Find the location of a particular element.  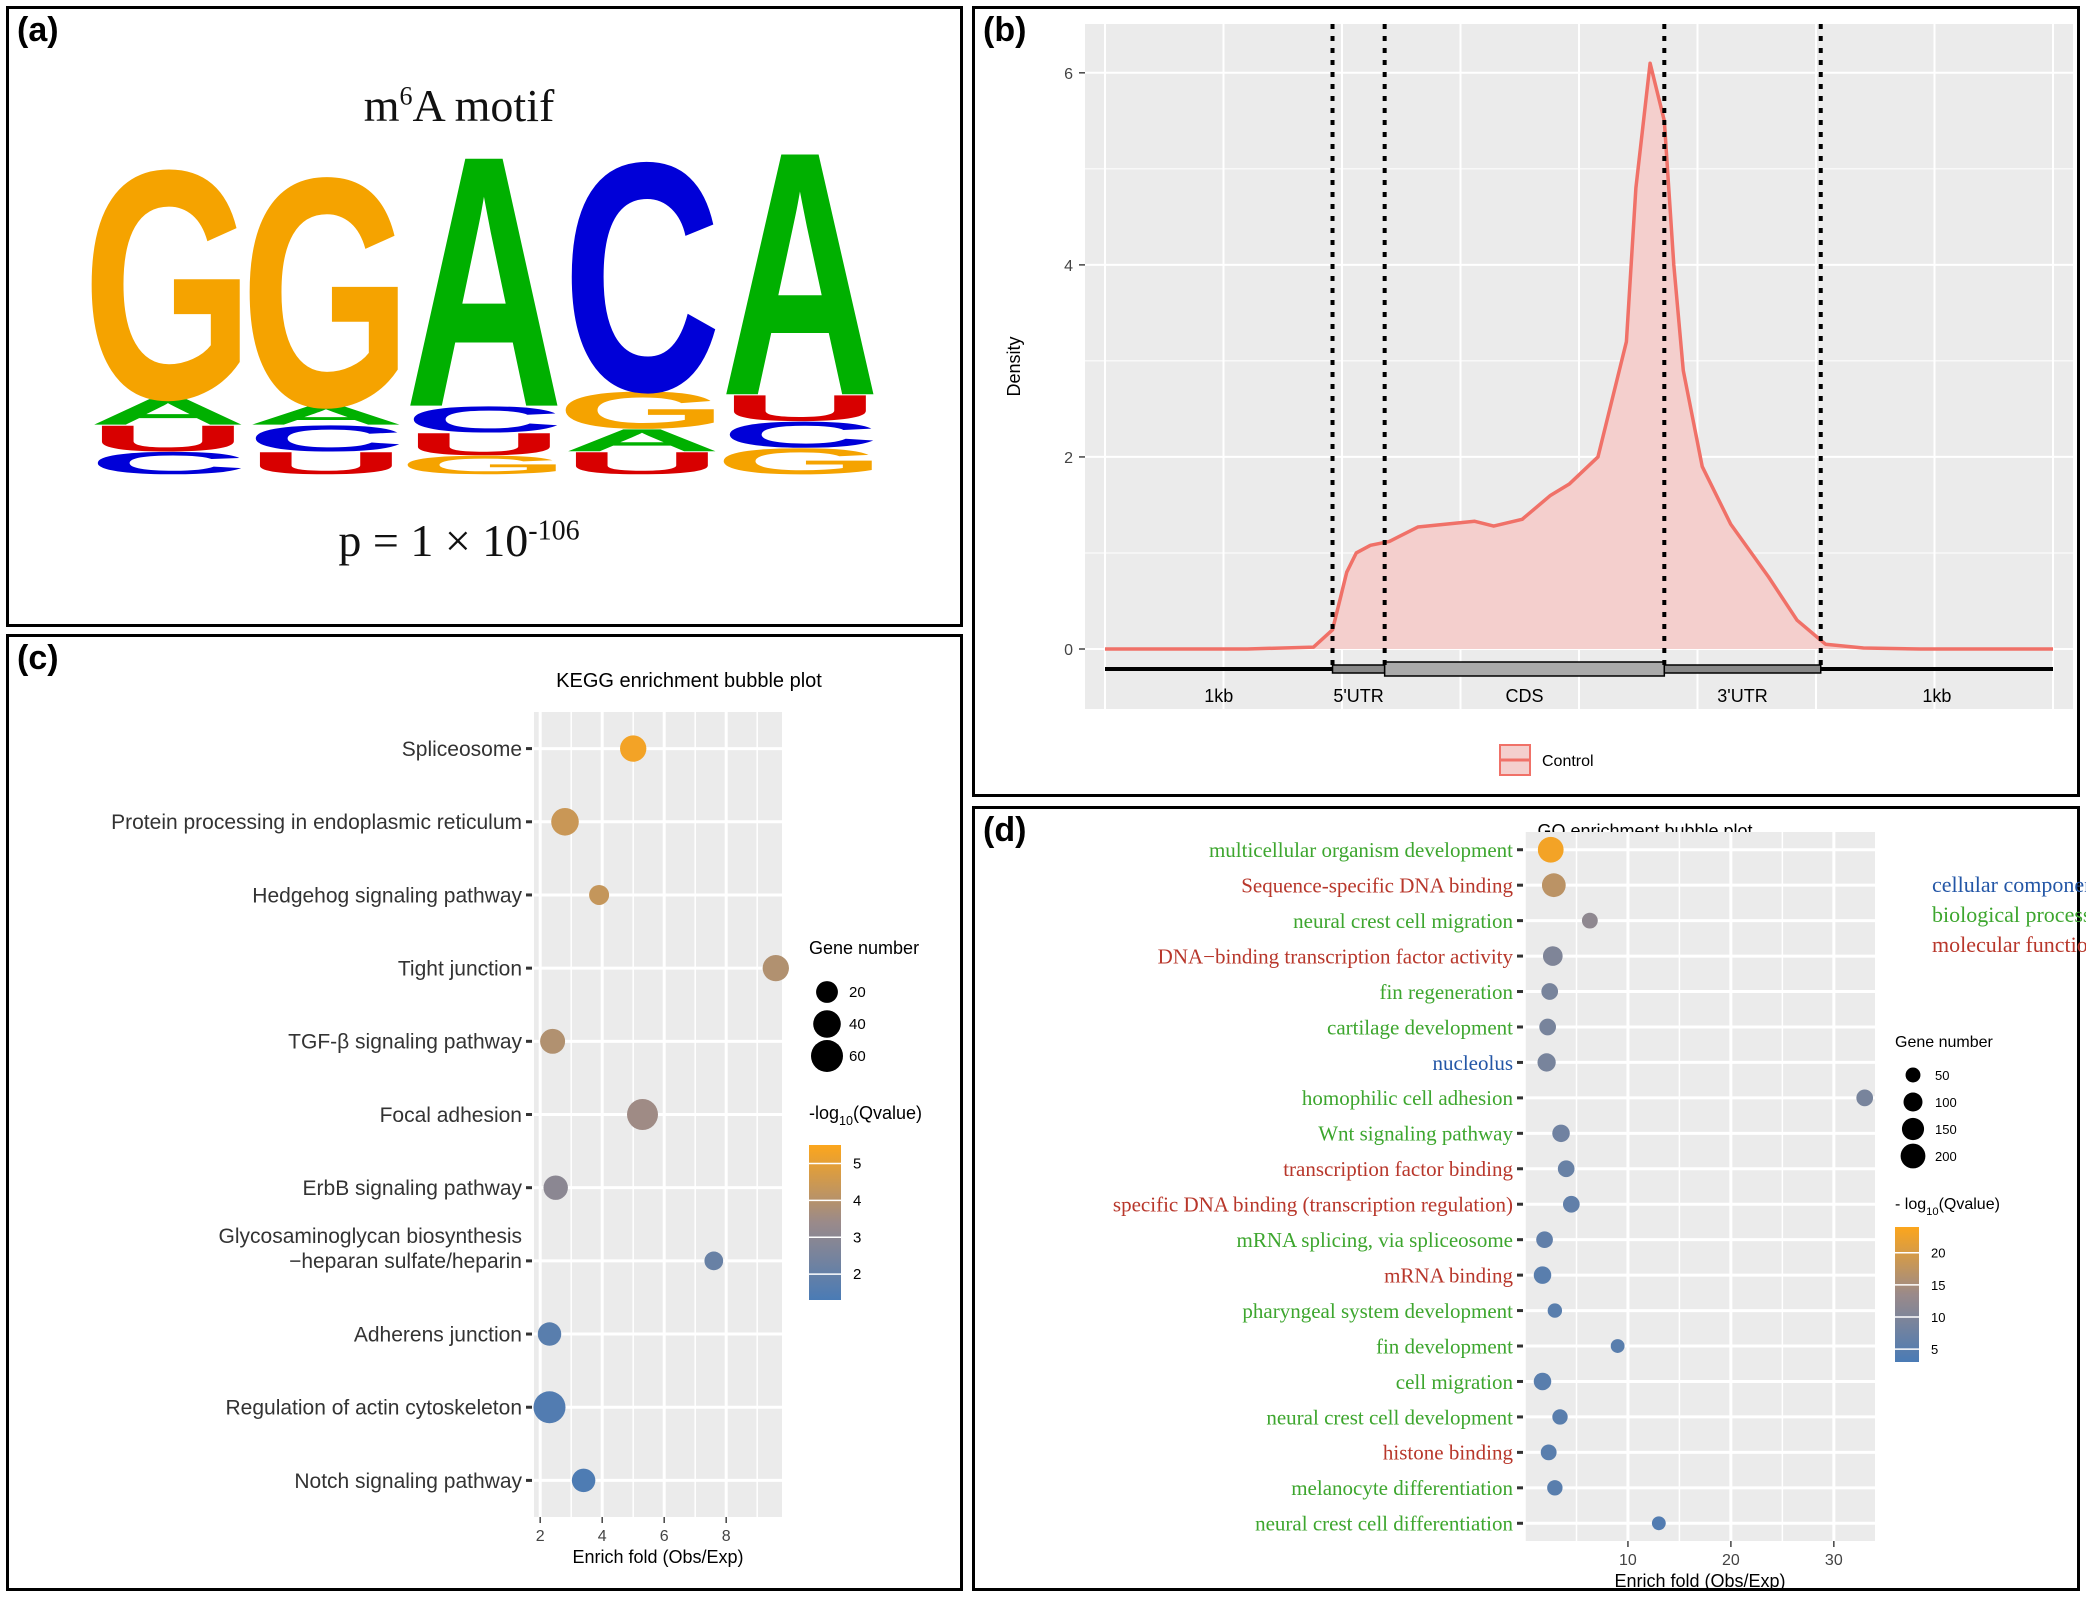

y-tick-label: 2 is located at coordinates (1068, 458).